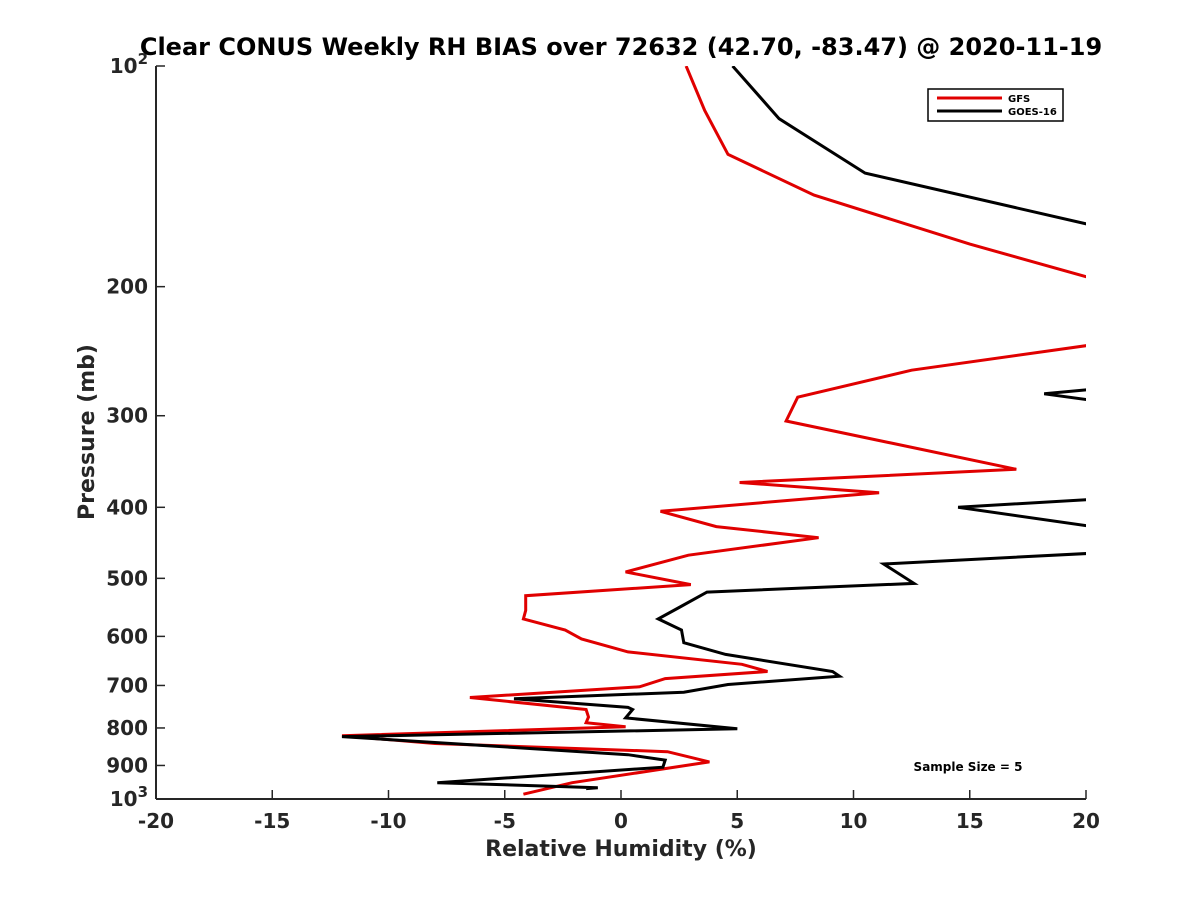 This screenshot has width=1200, height=900. I want to click on y-ticks: 10² 200 300 400 500 600 700 800 900 10³, so click(135, 430).